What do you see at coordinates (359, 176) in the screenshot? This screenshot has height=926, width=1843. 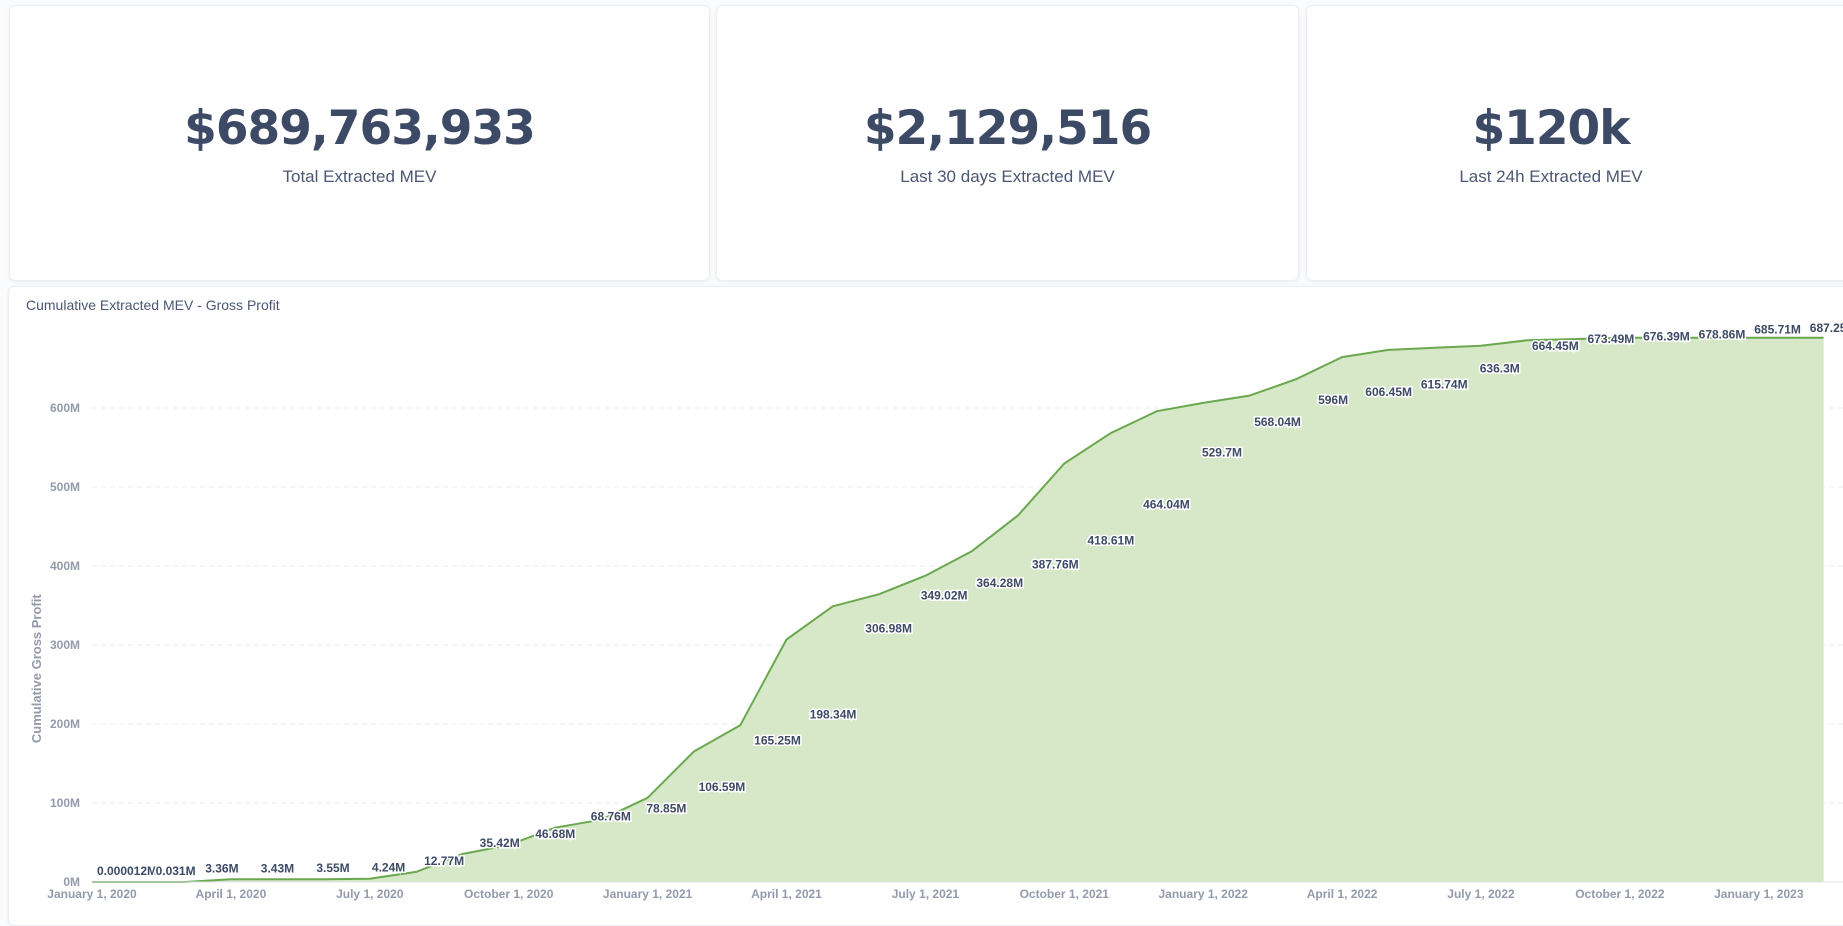 I see `kpi-label-total: Total Extracted MEV` at bounding box center [359, 176].